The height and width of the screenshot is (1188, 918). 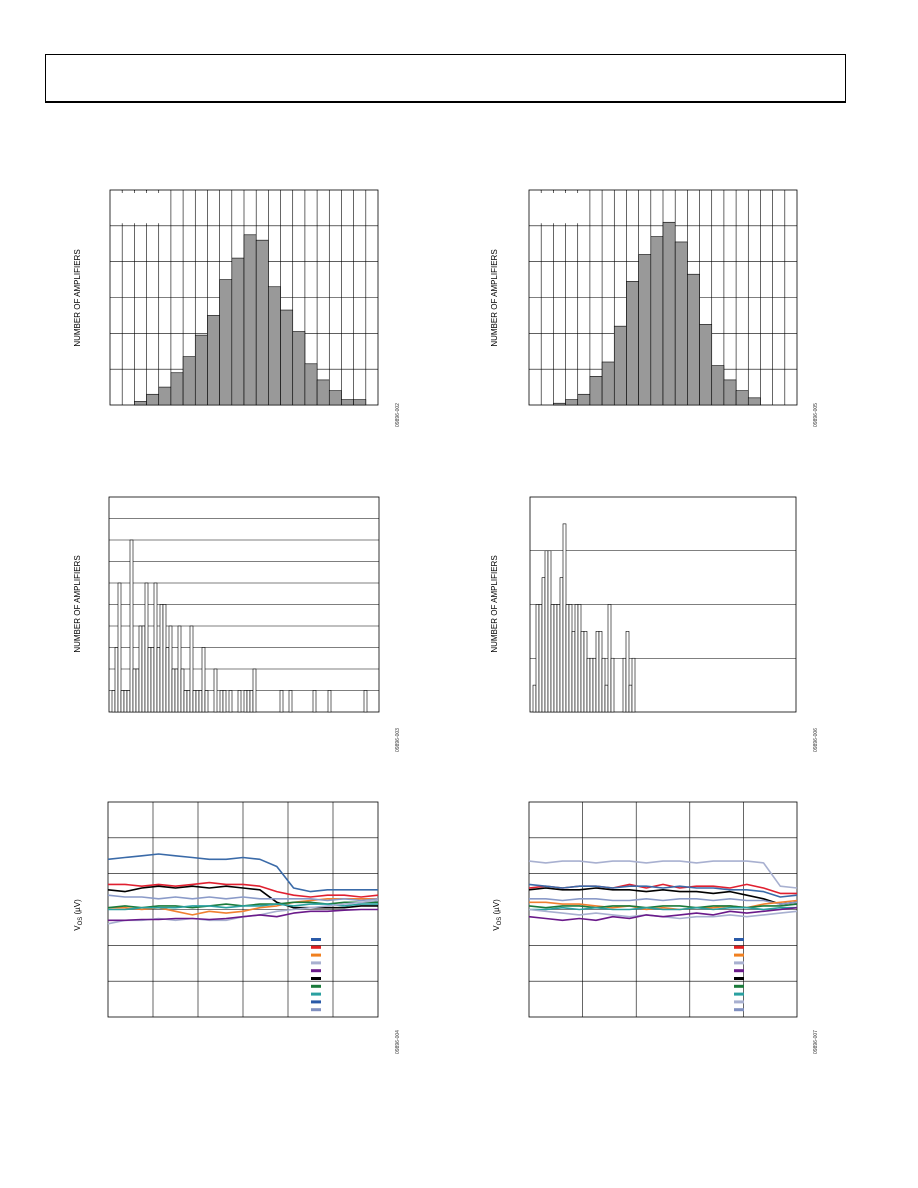 I want to click on header-box, so click(x=445, y=78).